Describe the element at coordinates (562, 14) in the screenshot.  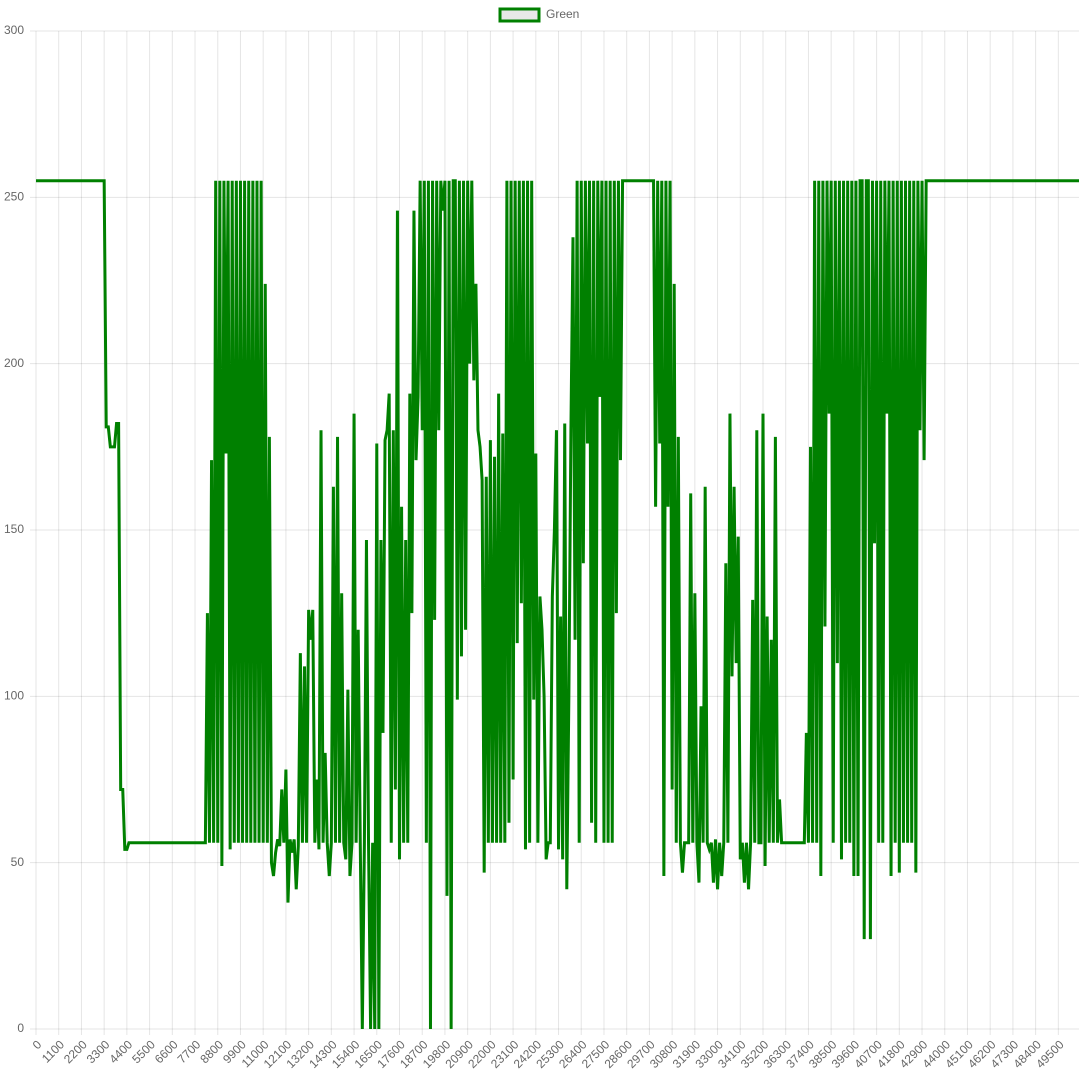
I see `legend-label: Green` at that location.